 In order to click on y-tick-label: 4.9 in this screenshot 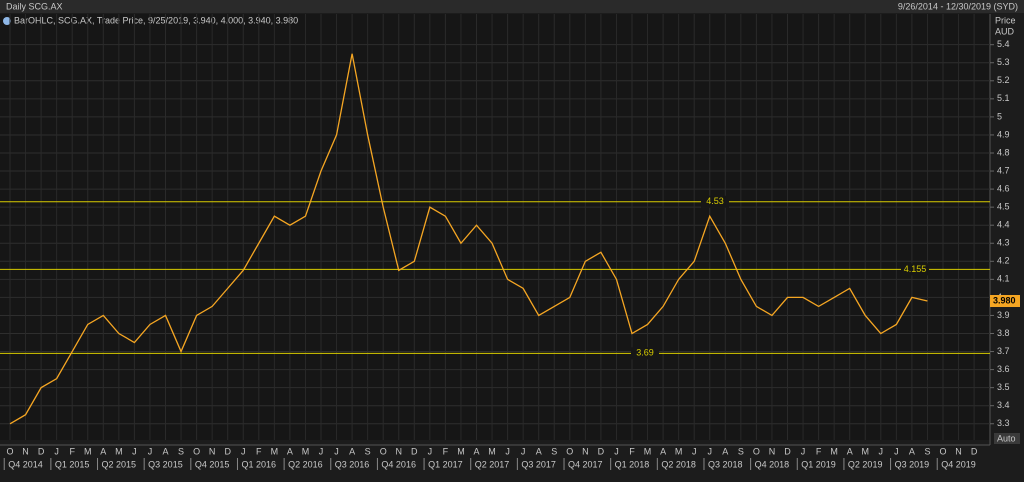, I will do `click(1003, 134)`.